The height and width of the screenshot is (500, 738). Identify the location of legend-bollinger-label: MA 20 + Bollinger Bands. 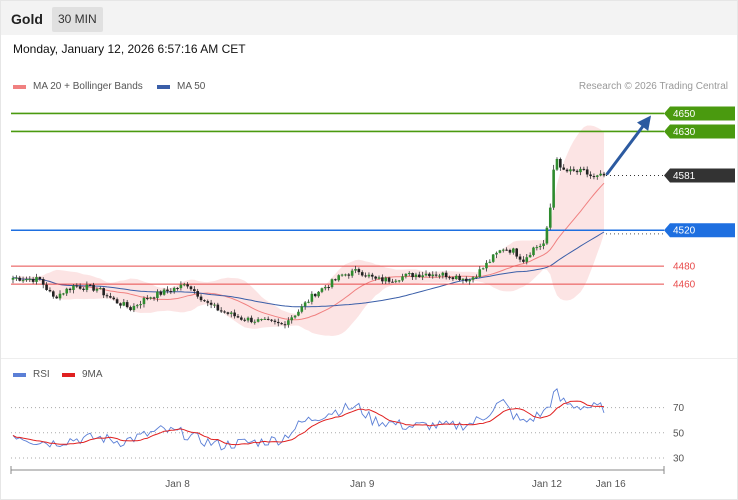
(88, 86).